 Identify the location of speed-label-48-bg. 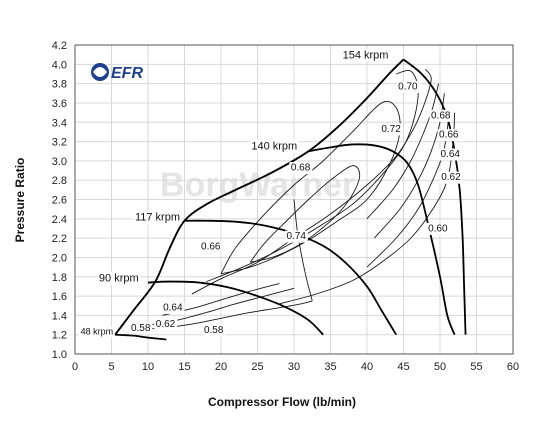
(97, 332).